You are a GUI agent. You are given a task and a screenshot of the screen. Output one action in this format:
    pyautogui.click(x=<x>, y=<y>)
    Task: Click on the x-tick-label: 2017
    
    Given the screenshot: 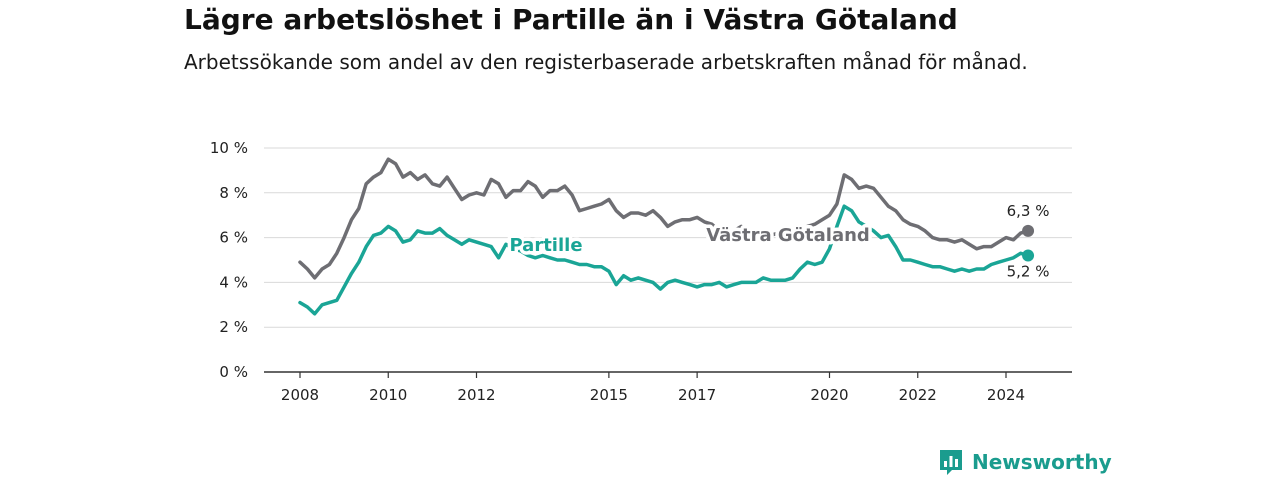 What is the action you would take?
    pyautogui.click(x=697, y=395)
    